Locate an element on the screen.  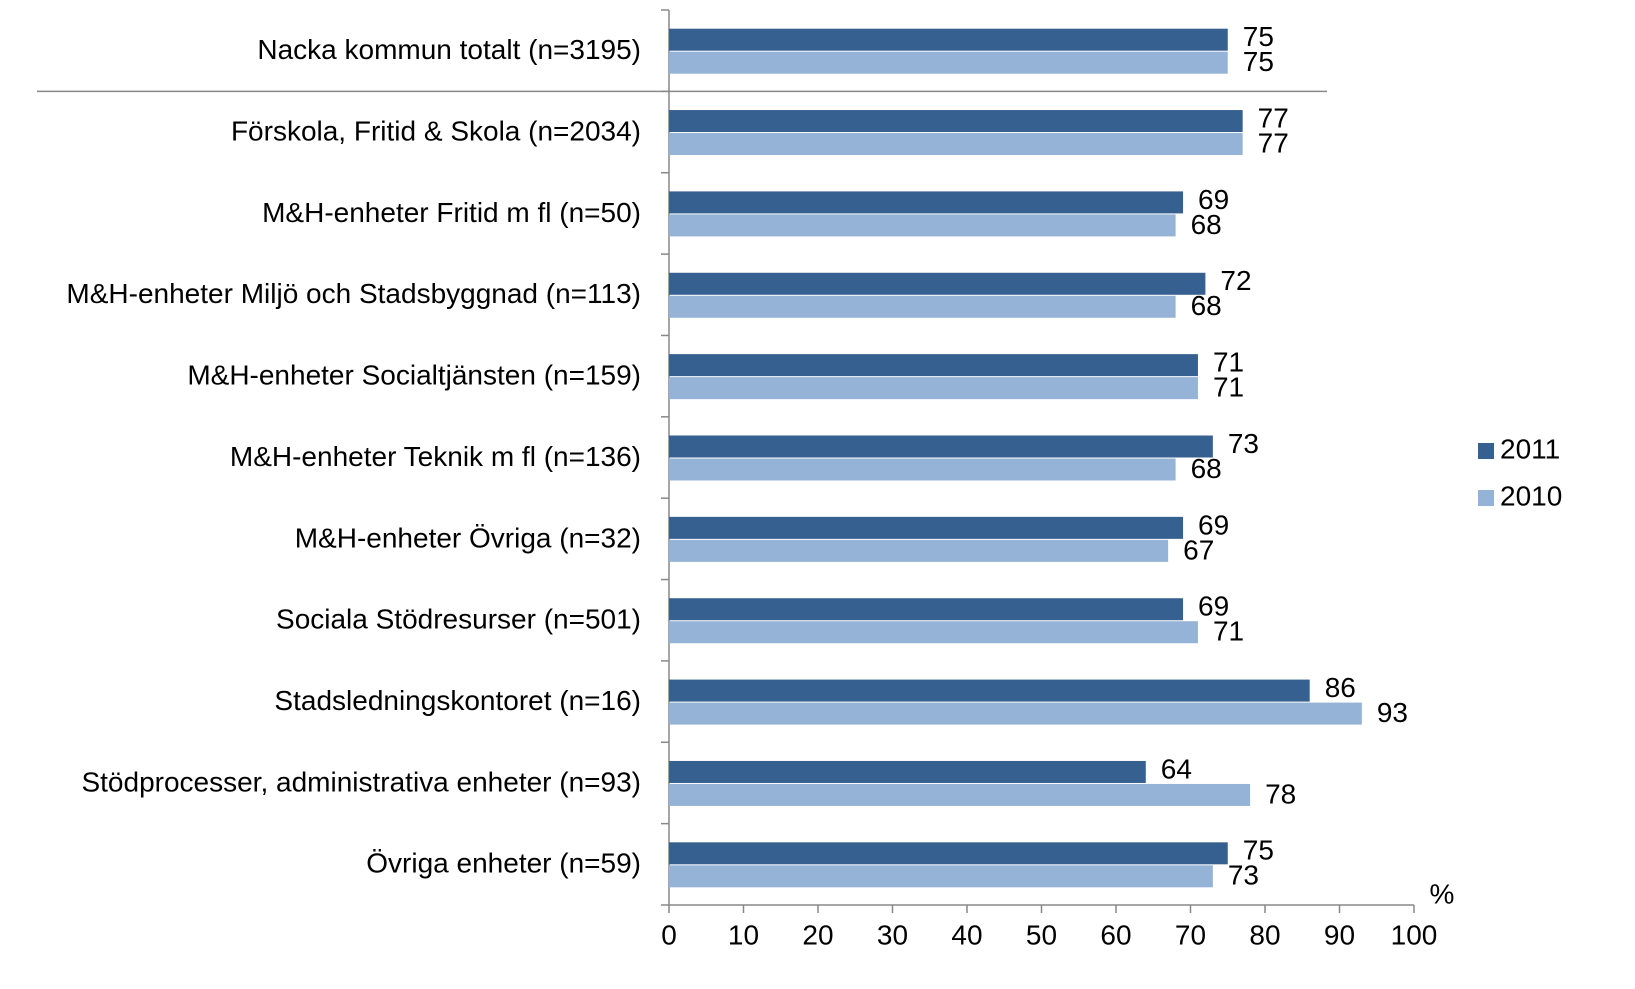
data-label: 64 is located at coordinates (1176, 768).